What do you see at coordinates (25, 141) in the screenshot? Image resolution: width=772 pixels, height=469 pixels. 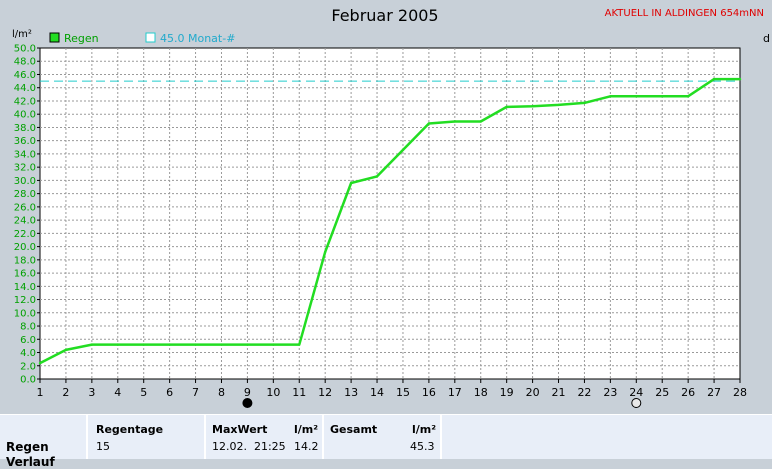 I see `y-tick-label: 36.0` at bounding box center [25, 141].